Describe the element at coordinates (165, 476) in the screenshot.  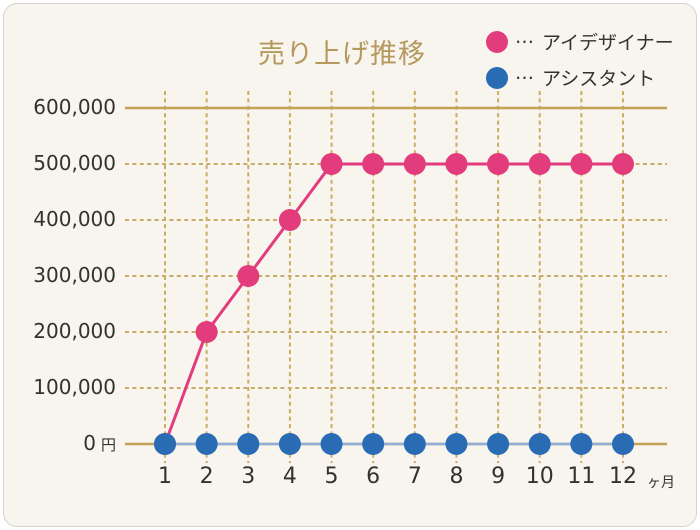
I see `x-tick-label: 1` at that location.